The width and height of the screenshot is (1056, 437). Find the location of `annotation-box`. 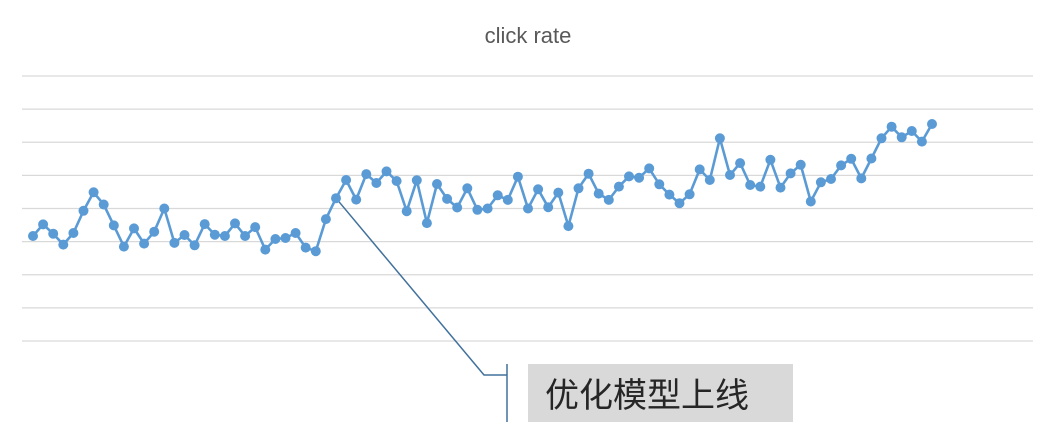

annotation-box is located at coordinates (660, 393).